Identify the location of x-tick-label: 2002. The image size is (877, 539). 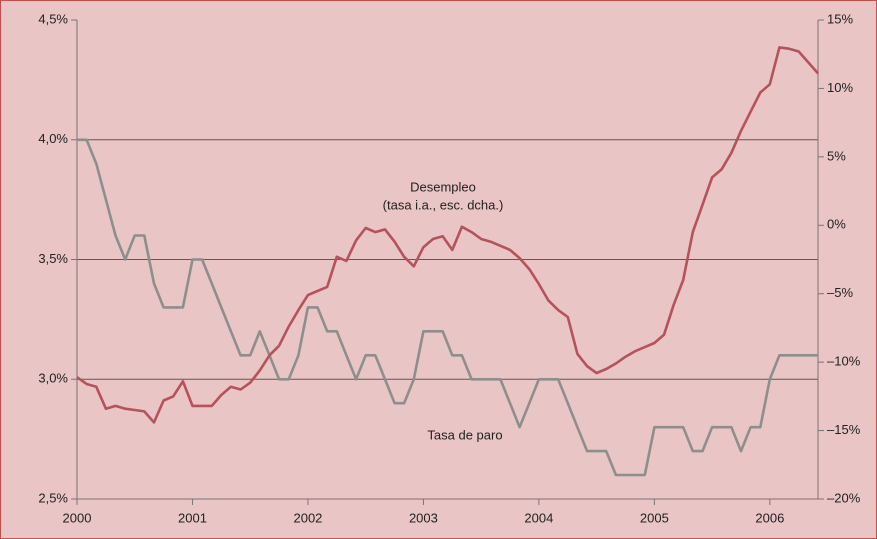
(307, 517).